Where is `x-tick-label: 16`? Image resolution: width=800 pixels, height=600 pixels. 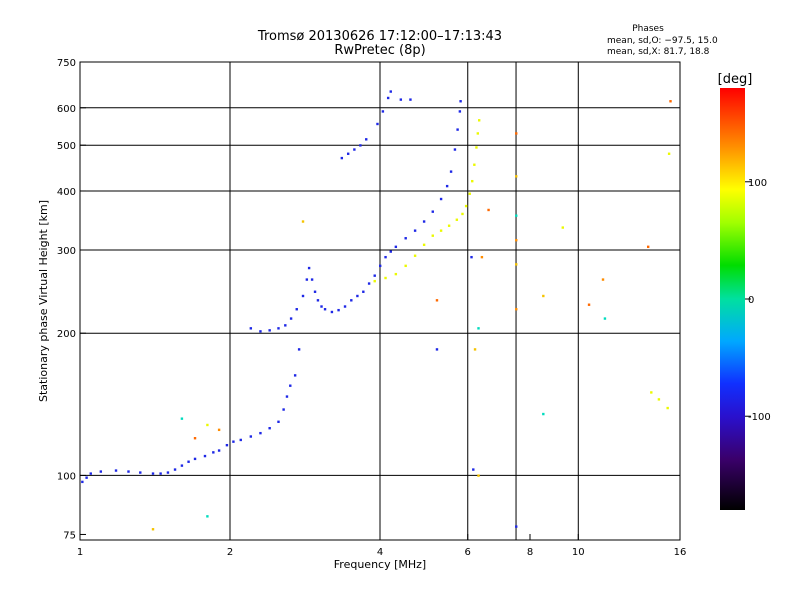 x-tick-label: 16 is located at coordinates (680, 552).